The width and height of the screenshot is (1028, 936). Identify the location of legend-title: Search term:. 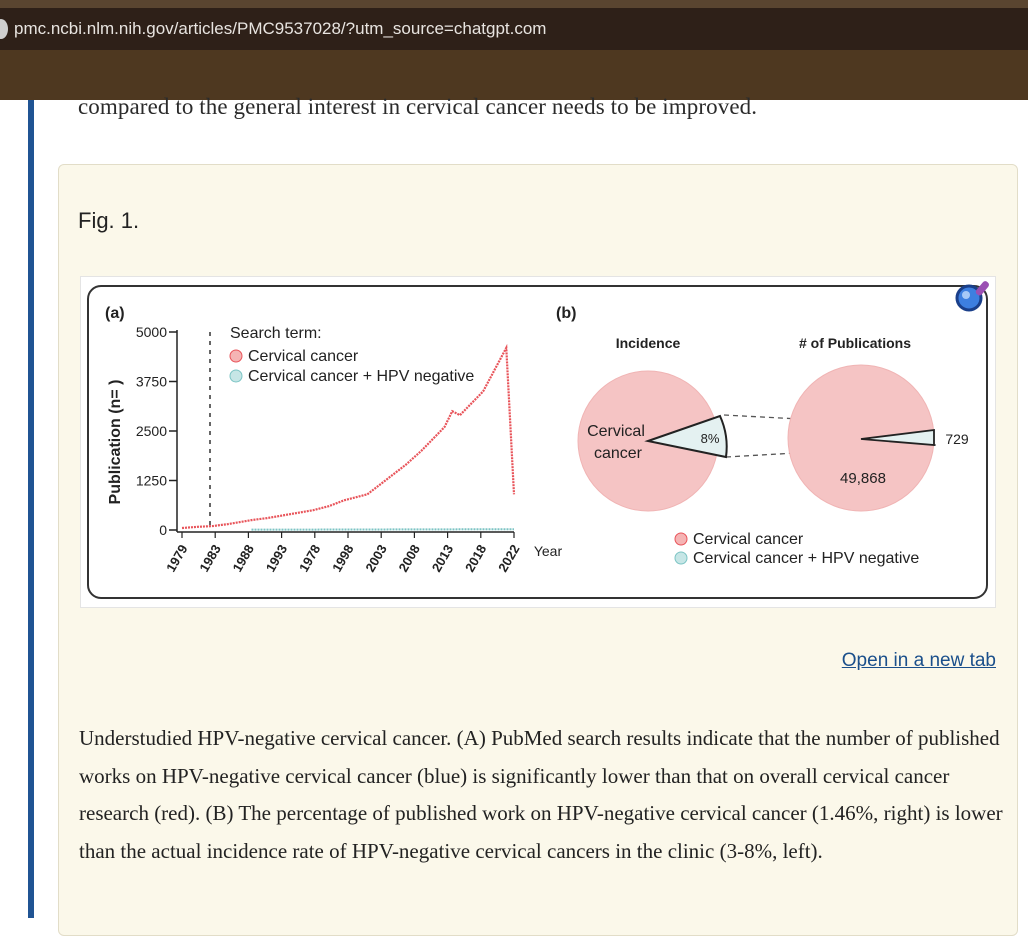
(276, 333).